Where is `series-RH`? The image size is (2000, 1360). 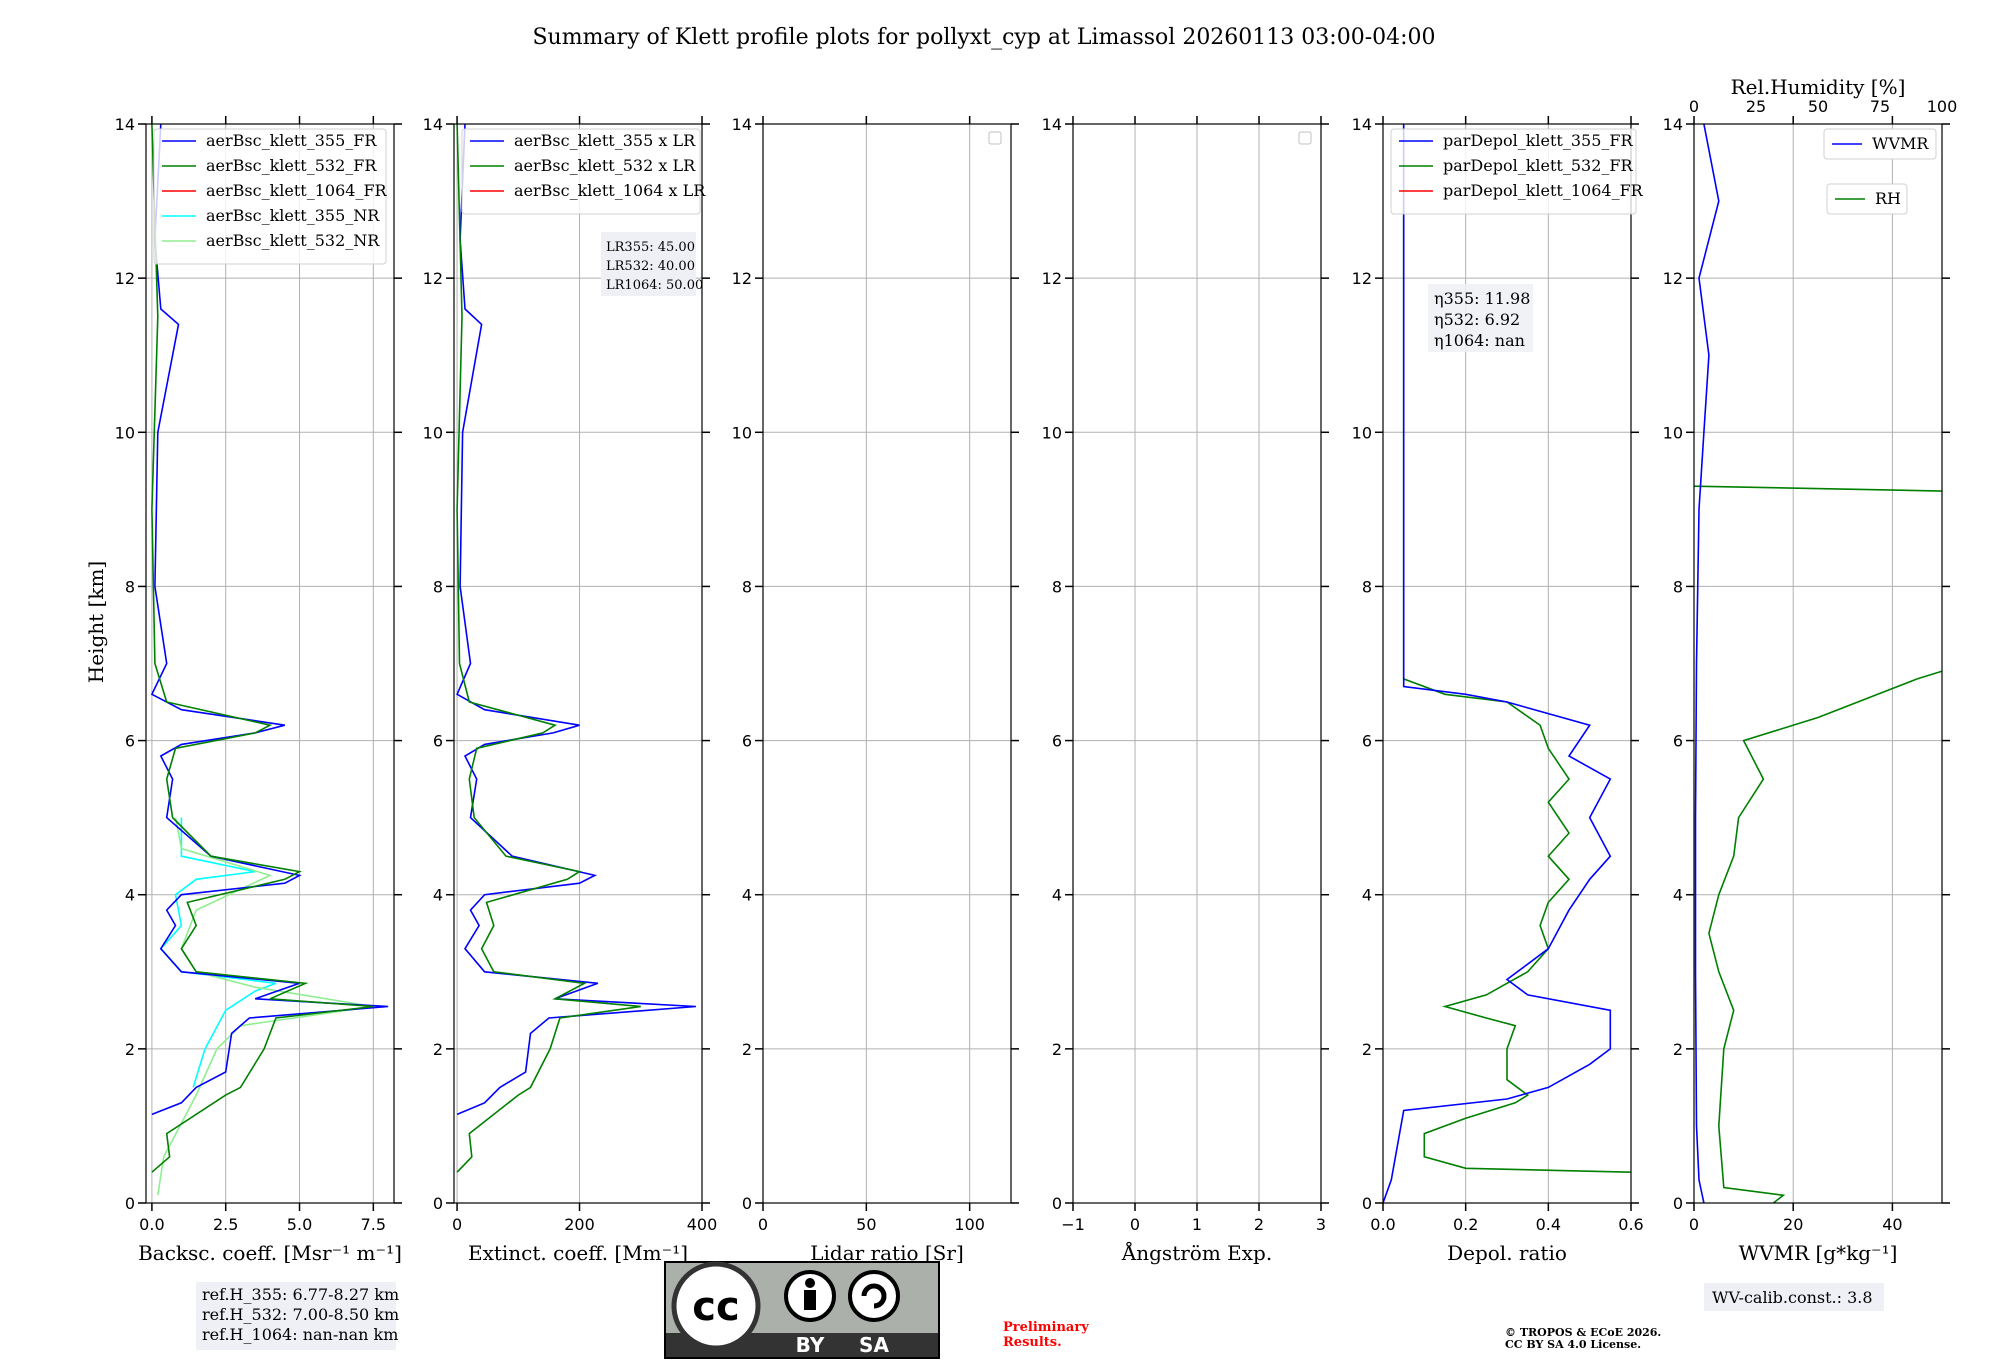 series-RH is located at coordinates (1818, 844).